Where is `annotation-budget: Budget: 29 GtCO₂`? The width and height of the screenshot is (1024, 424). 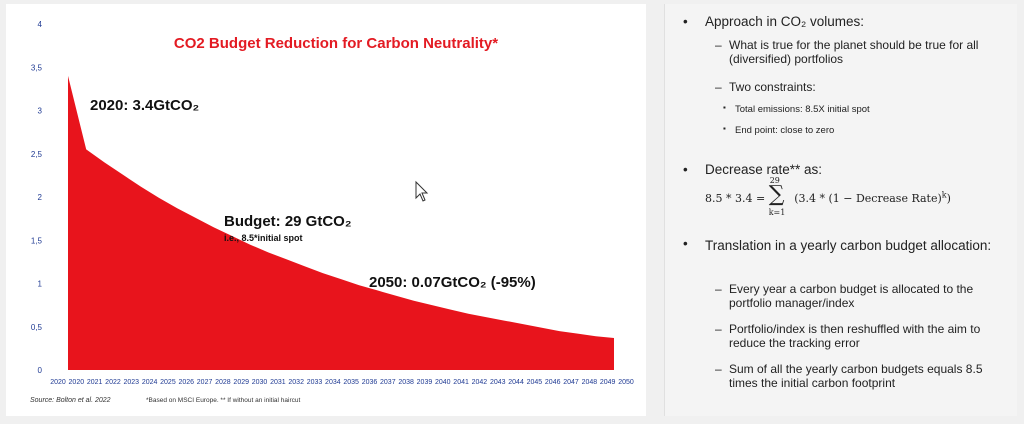
annotation-budget: Budget: 29 GtCO₂ is located at coordinates (288, 221).